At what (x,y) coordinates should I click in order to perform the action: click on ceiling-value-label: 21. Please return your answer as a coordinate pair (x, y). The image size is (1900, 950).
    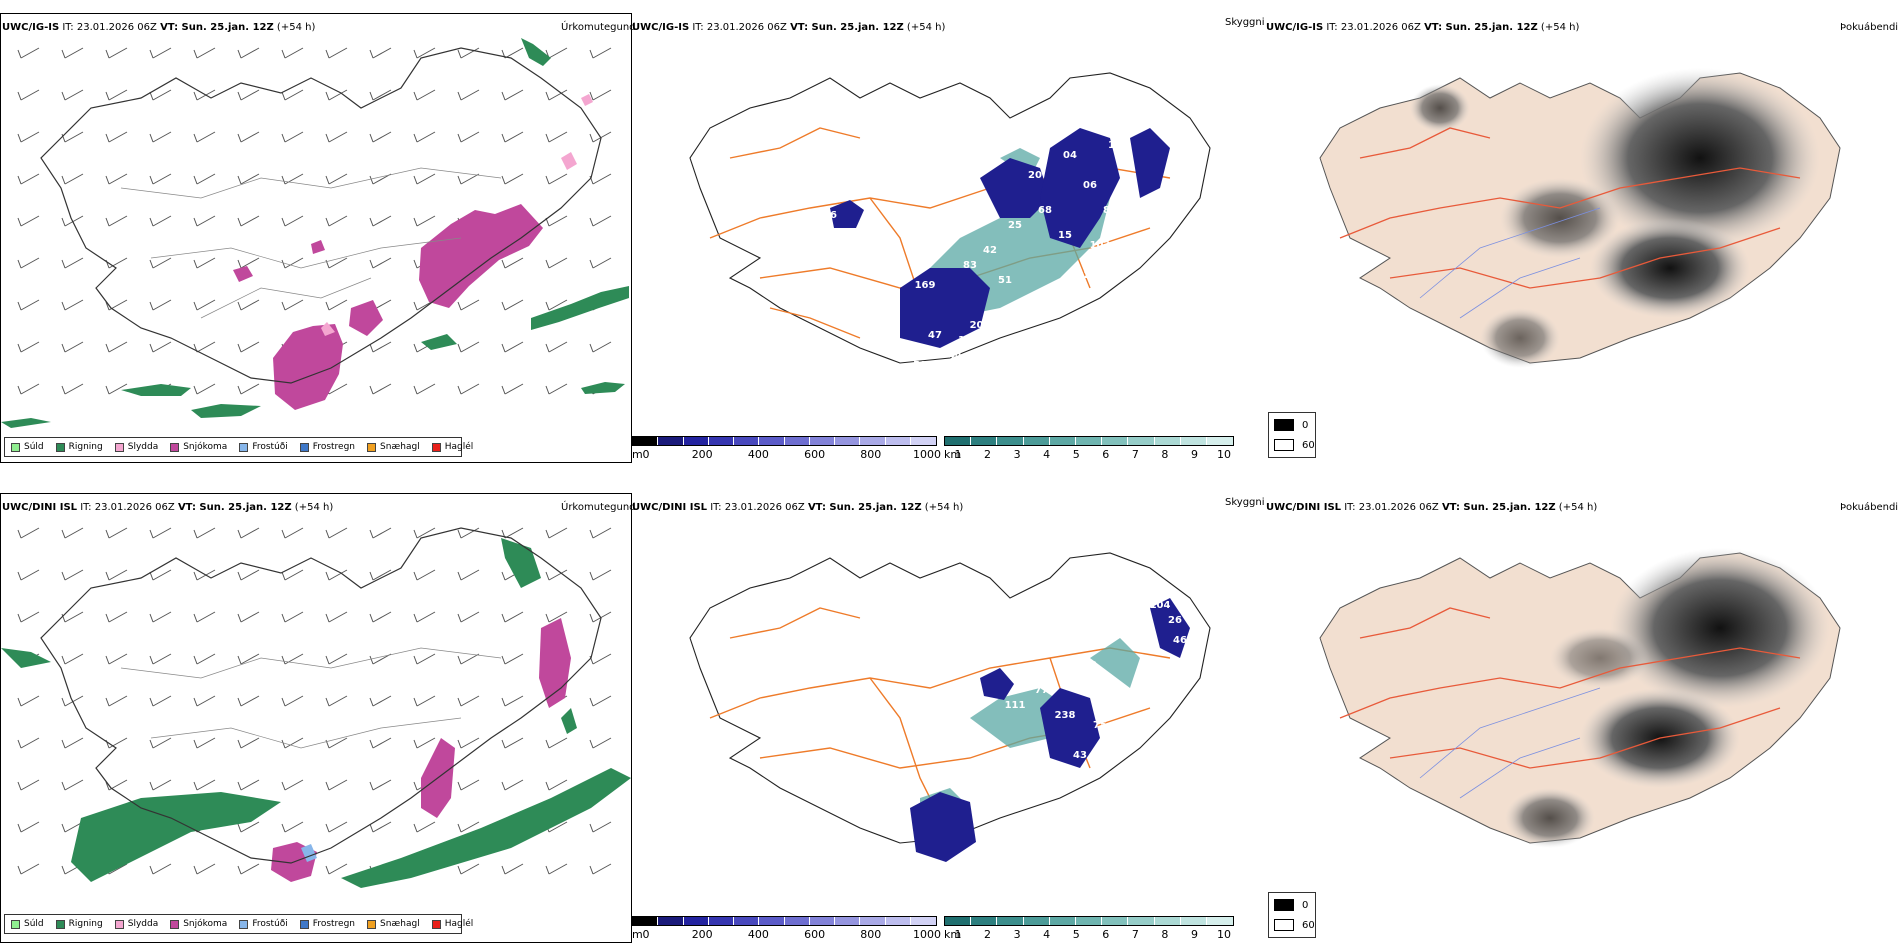
    Looking at the image, I should click on (1040, 295).